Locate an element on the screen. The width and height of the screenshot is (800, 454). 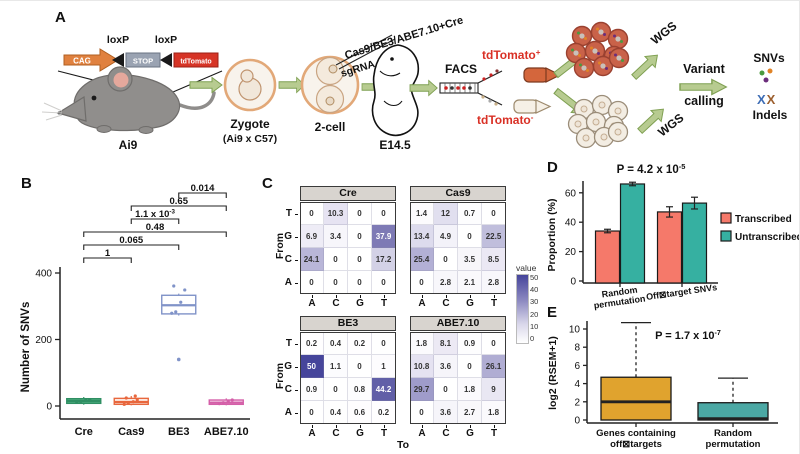
heatmap-cell: 1.1 is located at coordinates (336, 366).